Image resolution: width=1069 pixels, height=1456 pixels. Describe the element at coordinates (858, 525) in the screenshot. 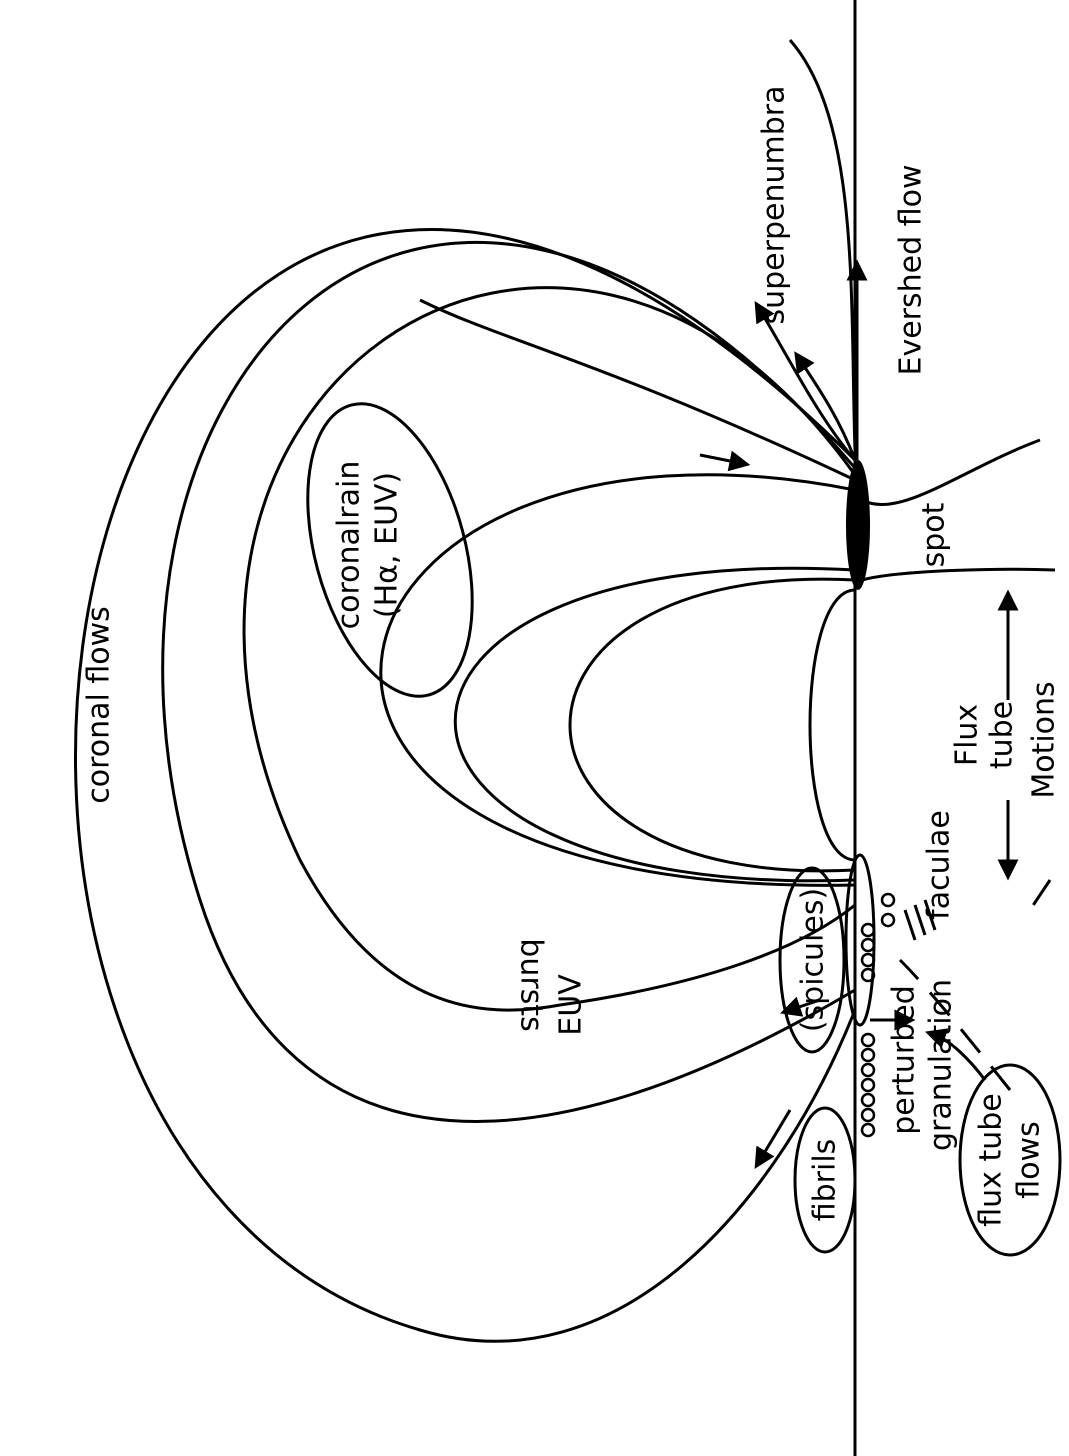

I see `spot` at that location.